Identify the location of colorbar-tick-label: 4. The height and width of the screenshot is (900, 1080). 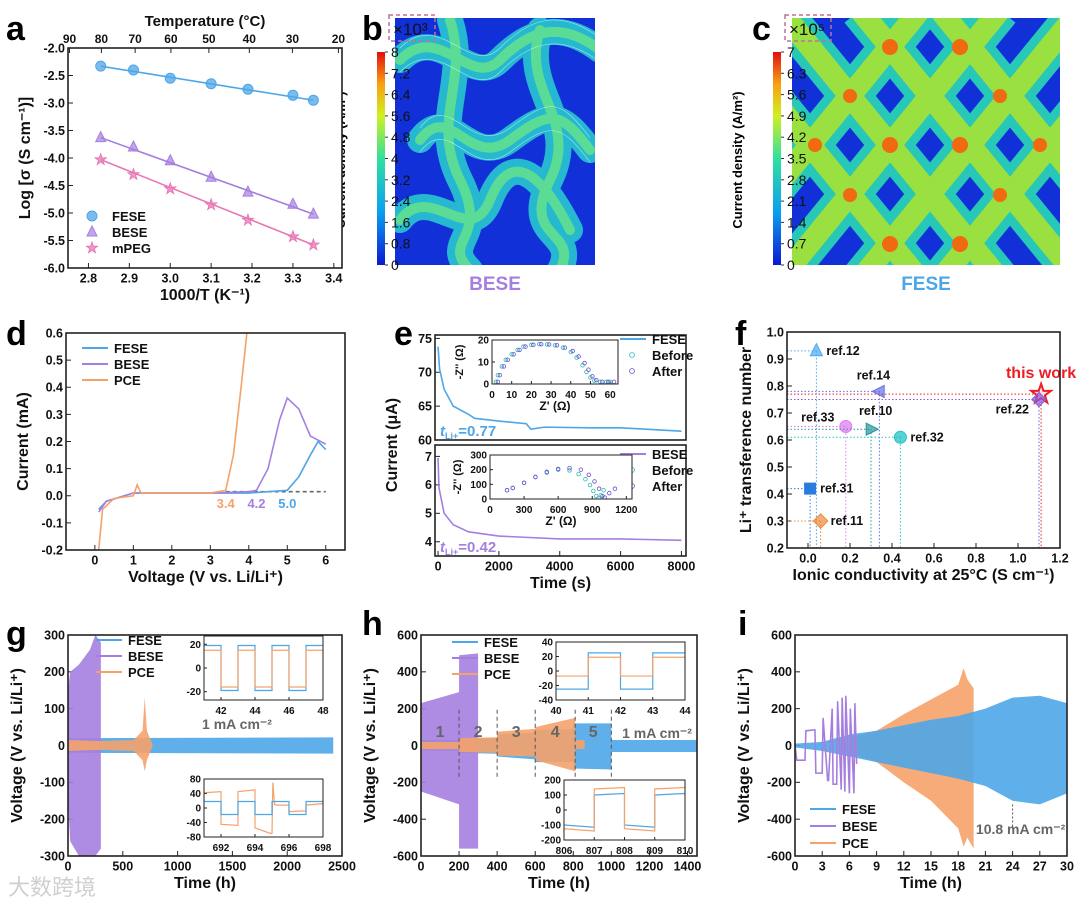
(395, 159).